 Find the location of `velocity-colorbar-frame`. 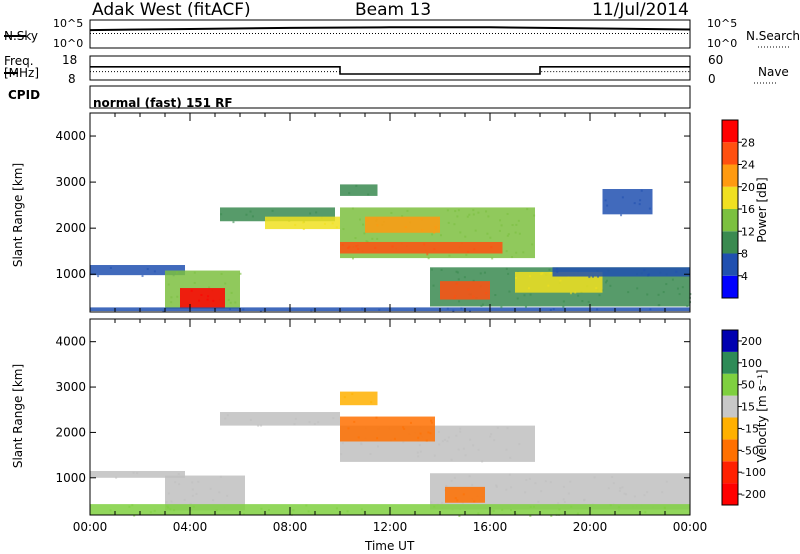

velocity-colorbar-frame is located at coordinates (730, 417).